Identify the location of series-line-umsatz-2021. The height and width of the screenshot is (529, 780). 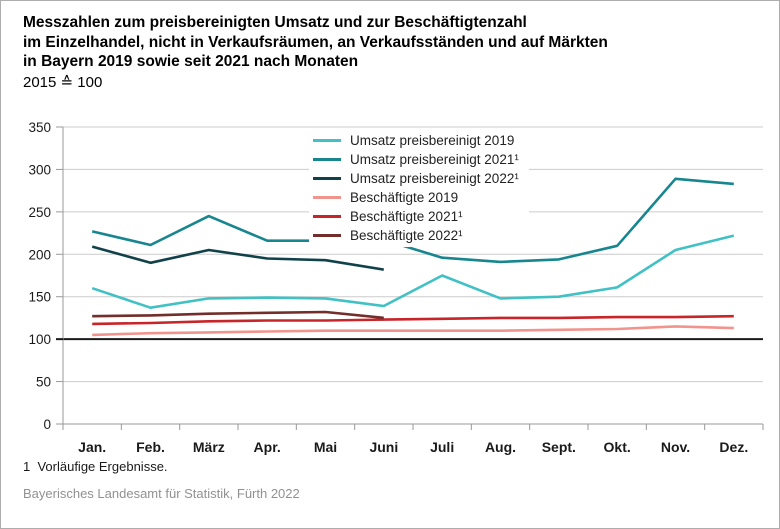
(412, 220).